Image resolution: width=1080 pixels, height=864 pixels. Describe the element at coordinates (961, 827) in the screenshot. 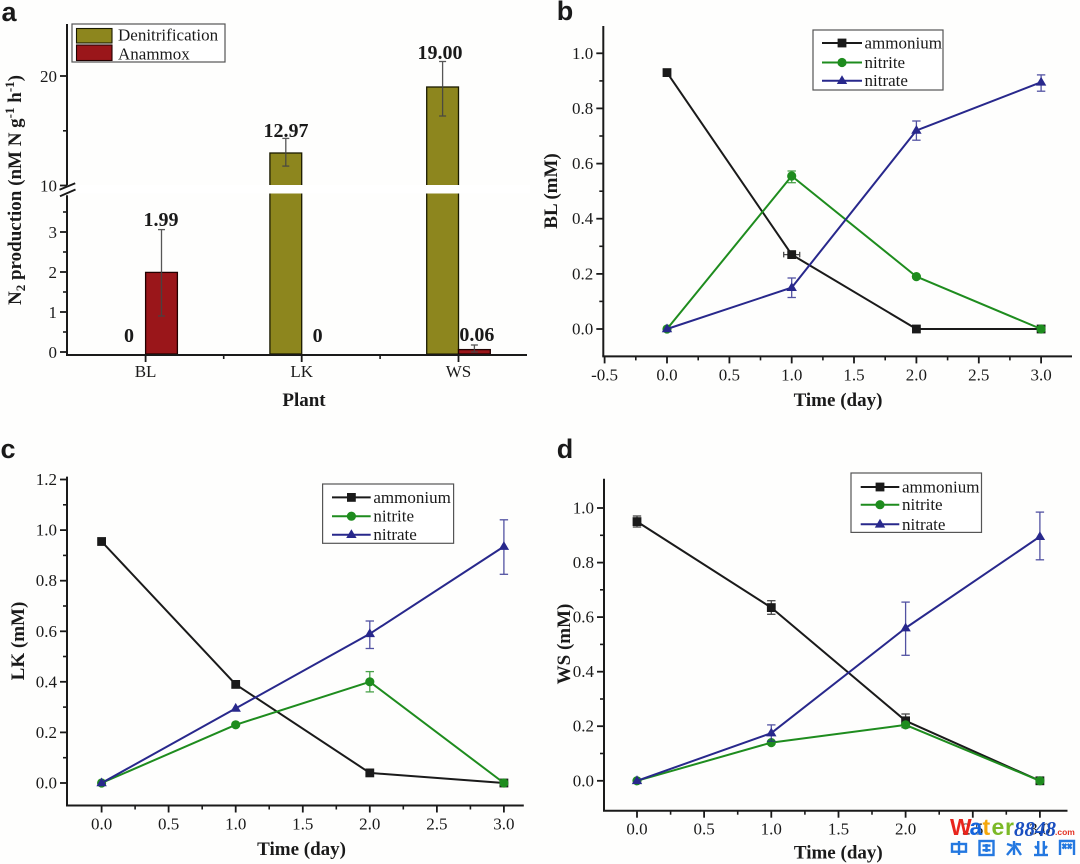

I see `svg-text: W` at that location.